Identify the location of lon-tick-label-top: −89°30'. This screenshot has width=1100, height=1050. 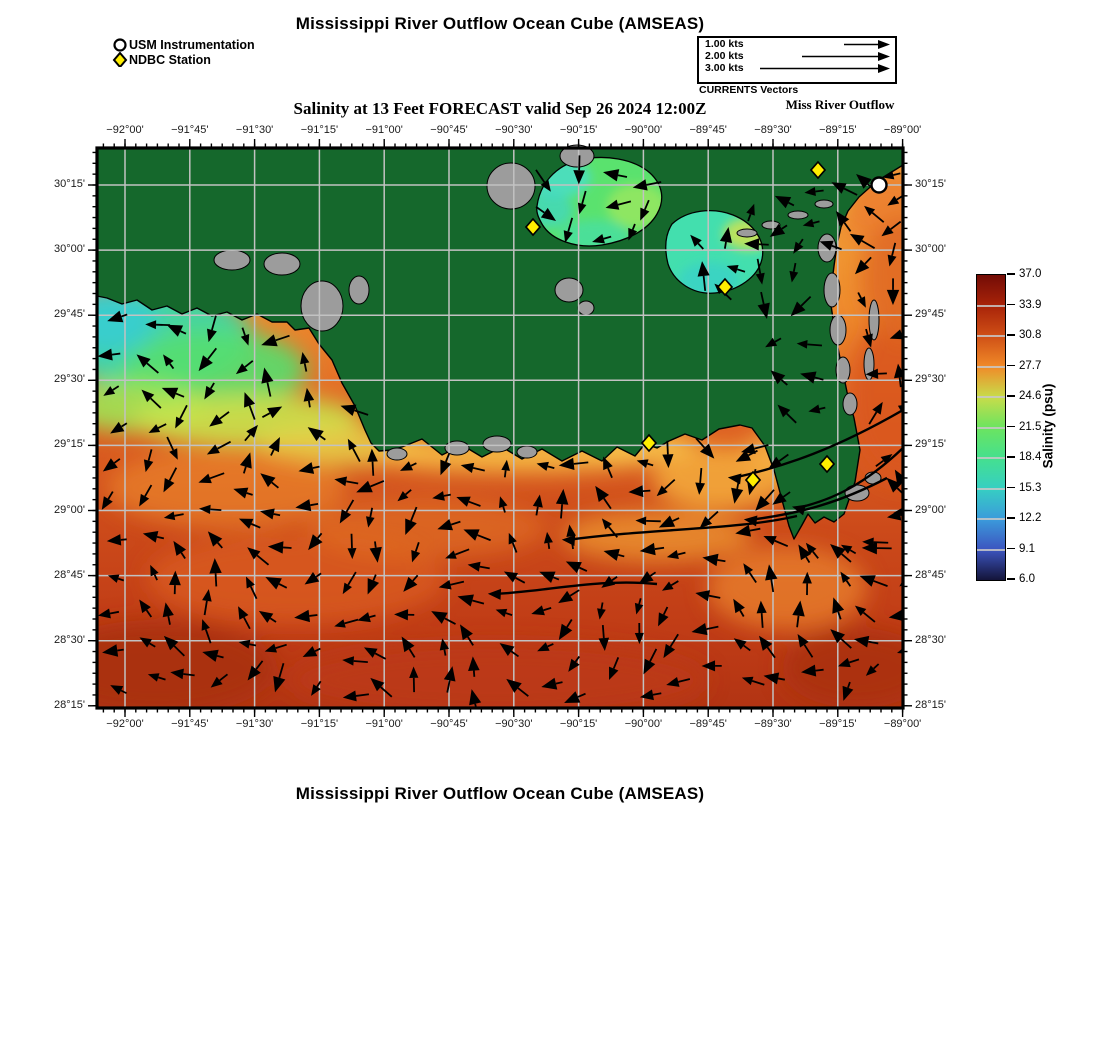
(773, 130).